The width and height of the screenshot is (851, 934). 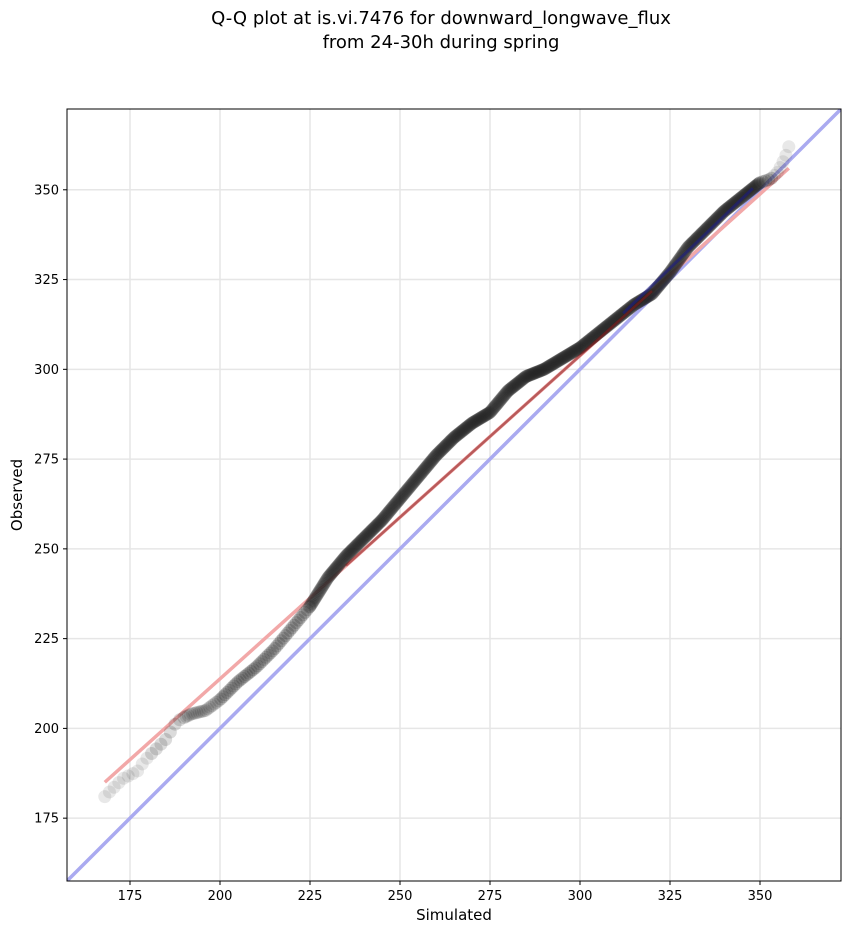 What do you see at coordinates (670, 896) in the screenshot?
I see `x-tick-label: 325` at bounding box center [670, 896].